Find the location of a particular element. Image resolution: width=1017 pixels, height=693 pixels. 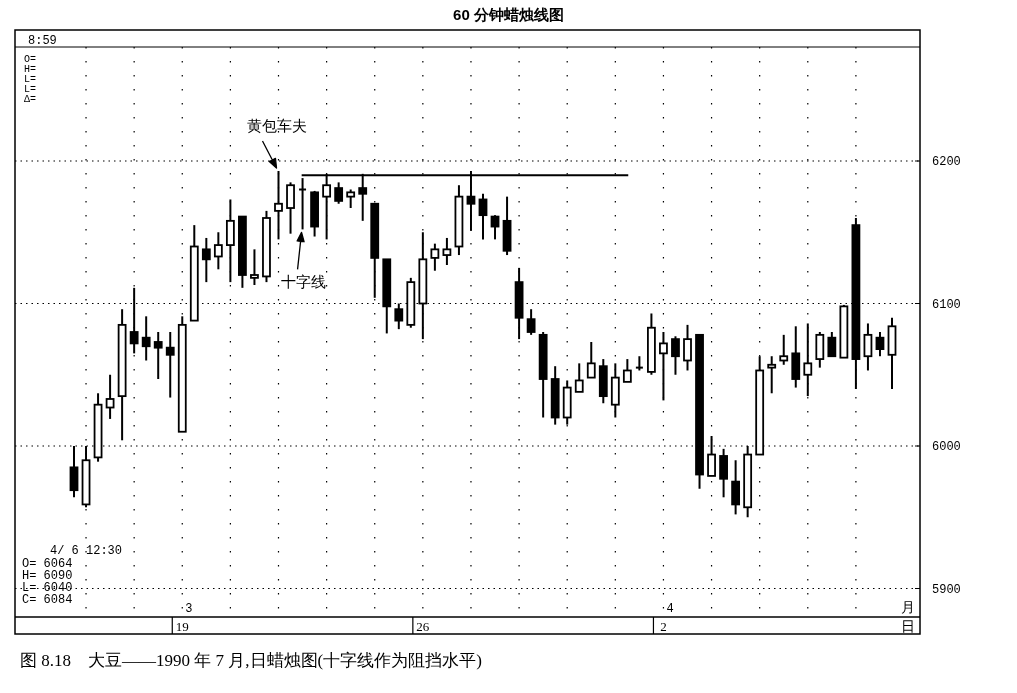

y-tick-label: 6000 is located at coordinates (946, 447).